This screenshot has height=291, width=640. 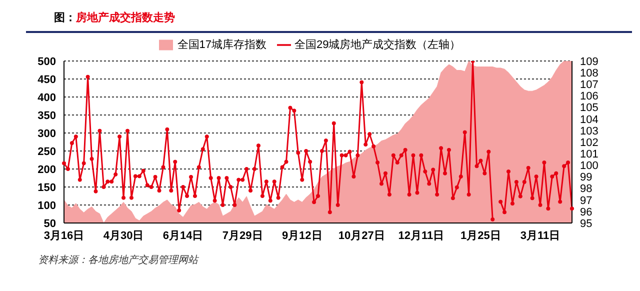 I want to click on text: 资料来源：各地房地产交易管理网站, so click(x=119, y=260).